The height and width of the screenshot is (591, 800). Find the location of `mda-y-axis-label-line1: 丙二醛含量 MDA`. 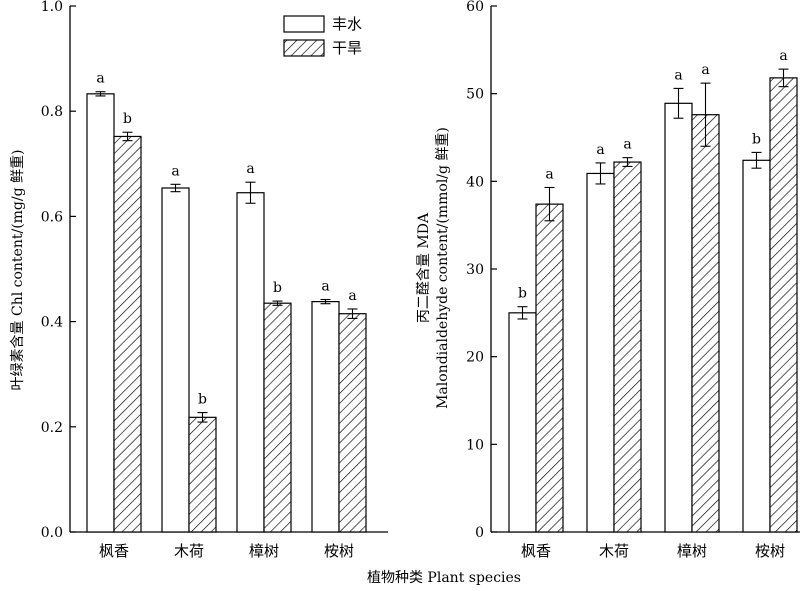

mda-y-axis-label-line1: 丙二醛含量 MDA is located at coordinates (424, 267).